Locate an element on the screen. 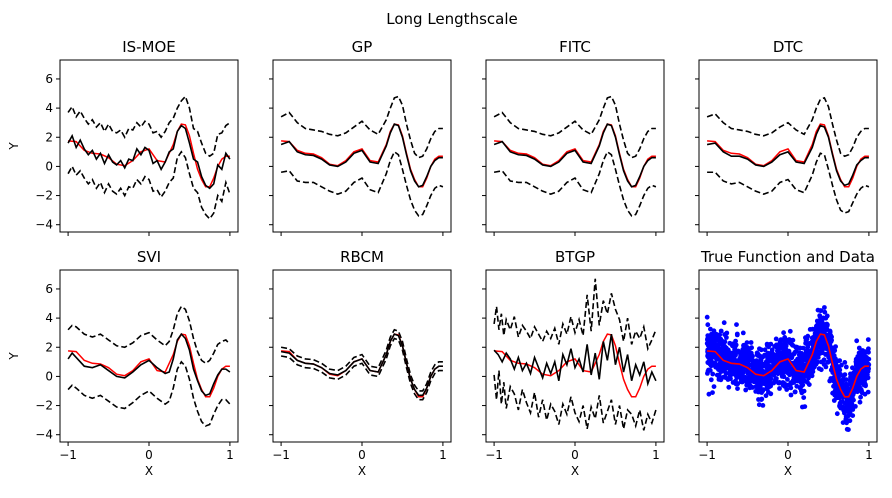 The width and height of the screenshot is (892, 498). y-axis-label: Y is located at coordinates (14, 356).